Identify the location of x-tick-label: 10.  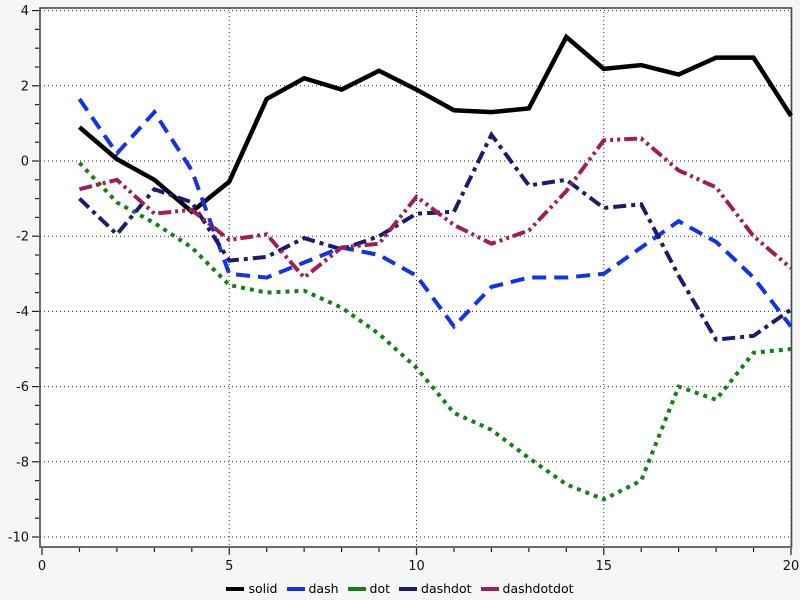
(416, 566).